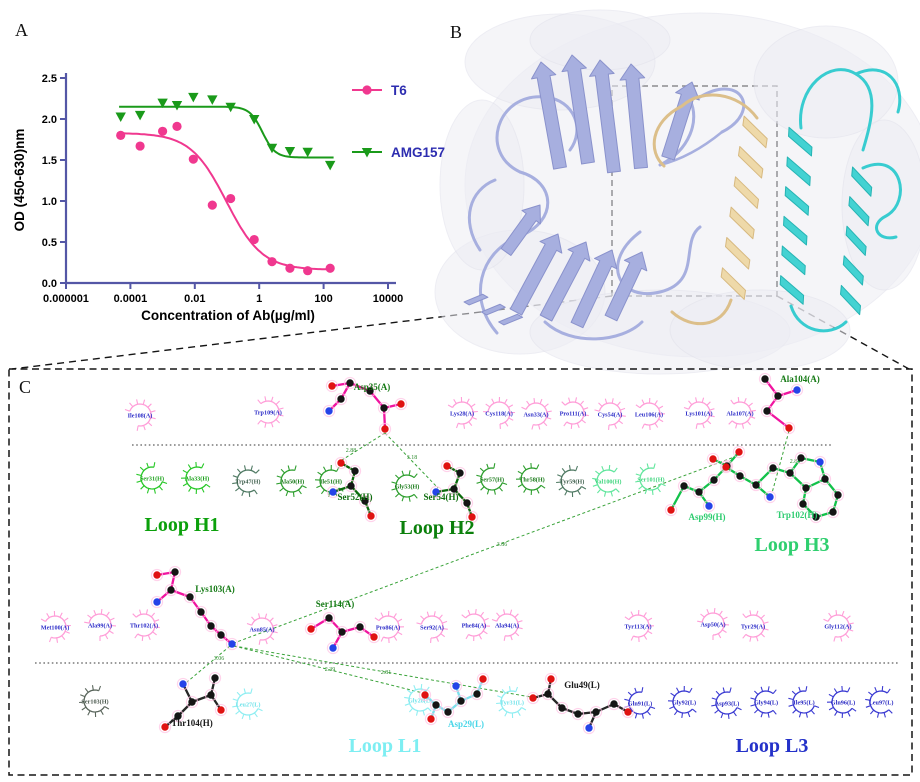 This screenshot has height=782, width=920. I want to click on svg-text: Asp99(H), so click(706, 517).